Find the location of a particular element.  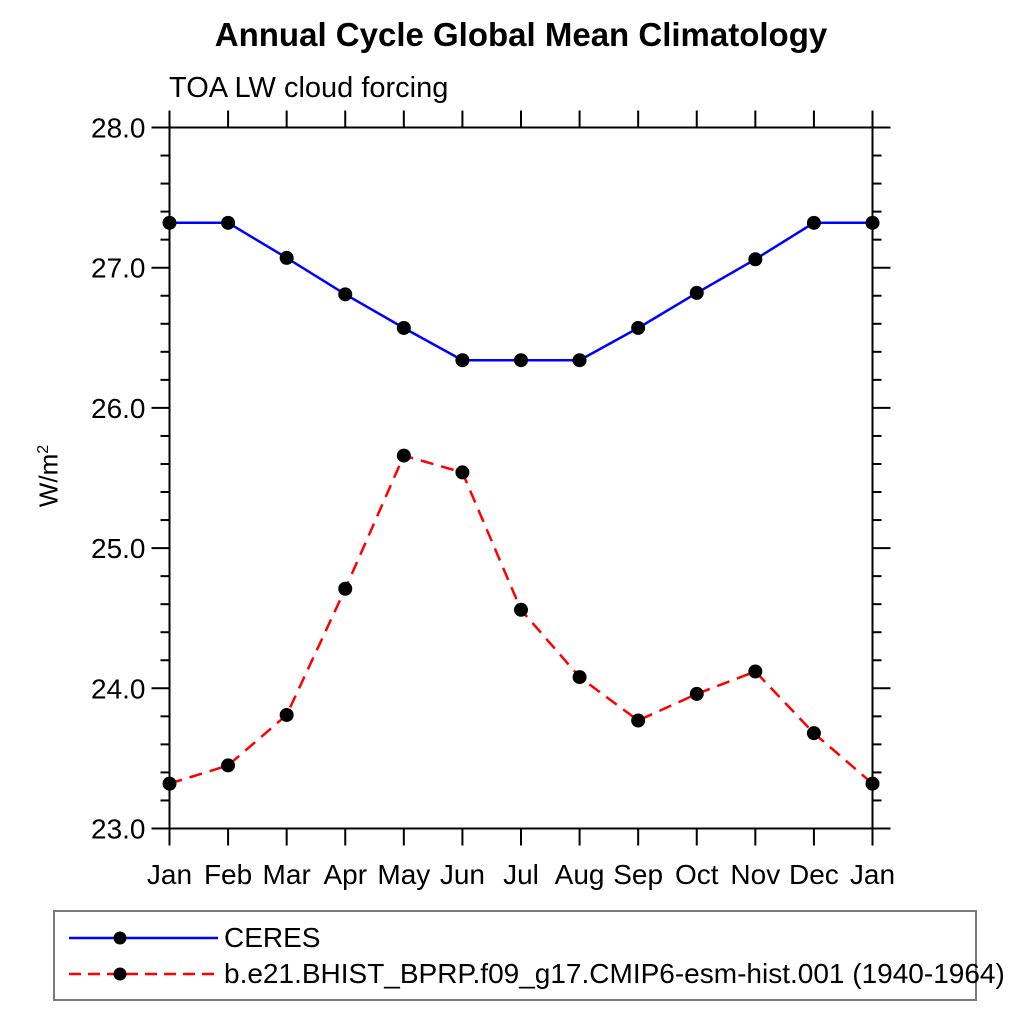

x-axis-tick-label: May is located at coordinates (403, 874).